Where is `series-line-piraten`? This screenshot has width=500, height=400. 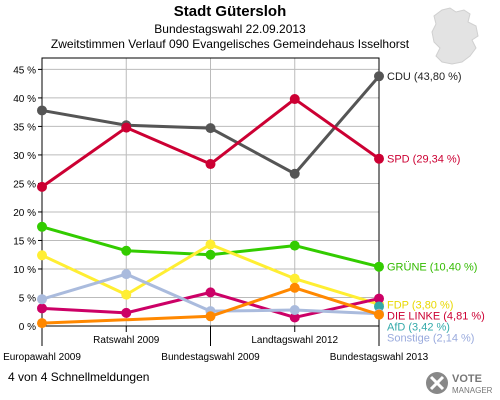 series-line-piraten is located at coordinates (210, 305).